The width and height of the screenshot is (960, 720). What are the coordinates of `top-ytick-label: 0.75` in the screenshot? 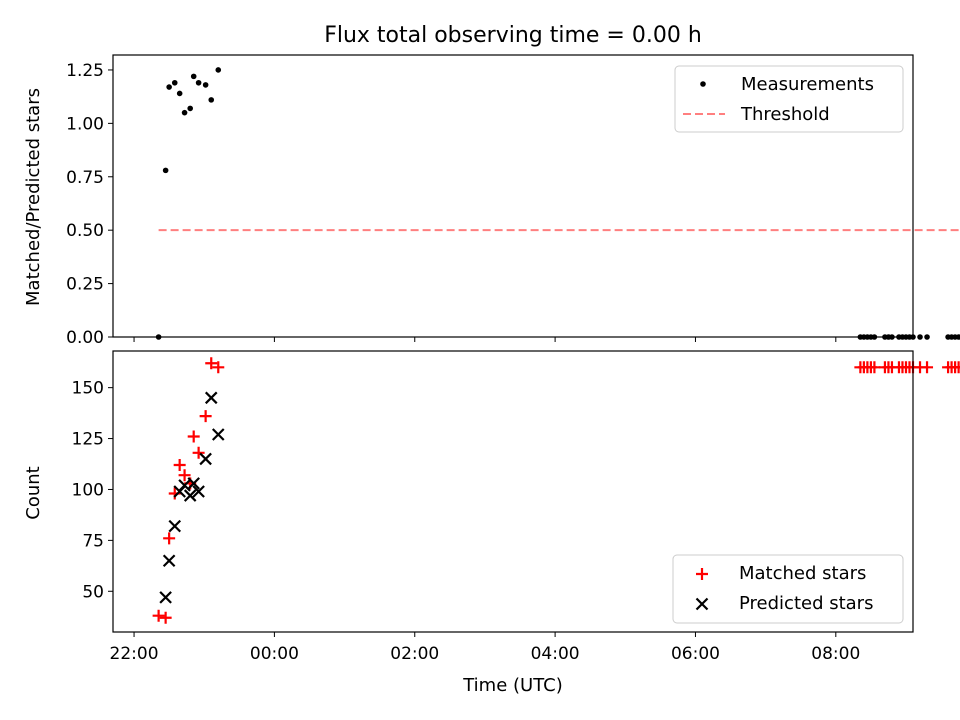 It's located at (85, 178).